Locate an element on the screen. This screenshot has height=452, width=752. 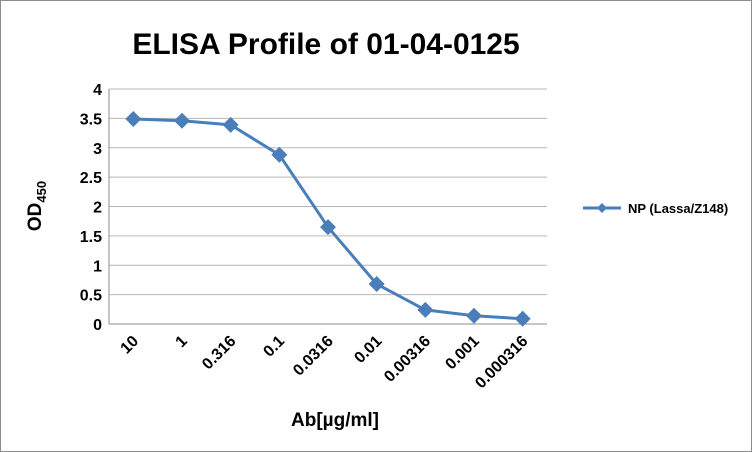
x-tick-label: 0.000316 is located at coordinates (501, 362).